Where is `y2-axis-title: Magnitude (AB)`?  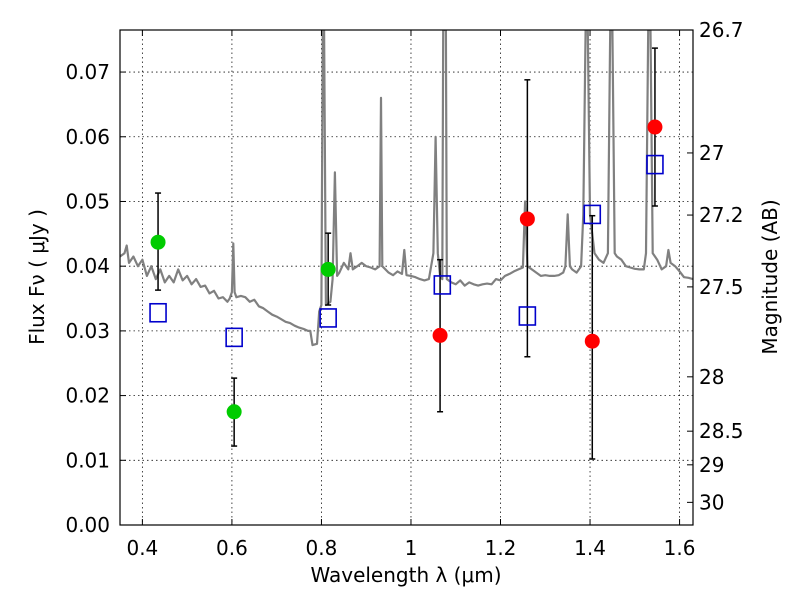 y2-axis-title: Magnitude (AB) is located at coordinates (770, 276).